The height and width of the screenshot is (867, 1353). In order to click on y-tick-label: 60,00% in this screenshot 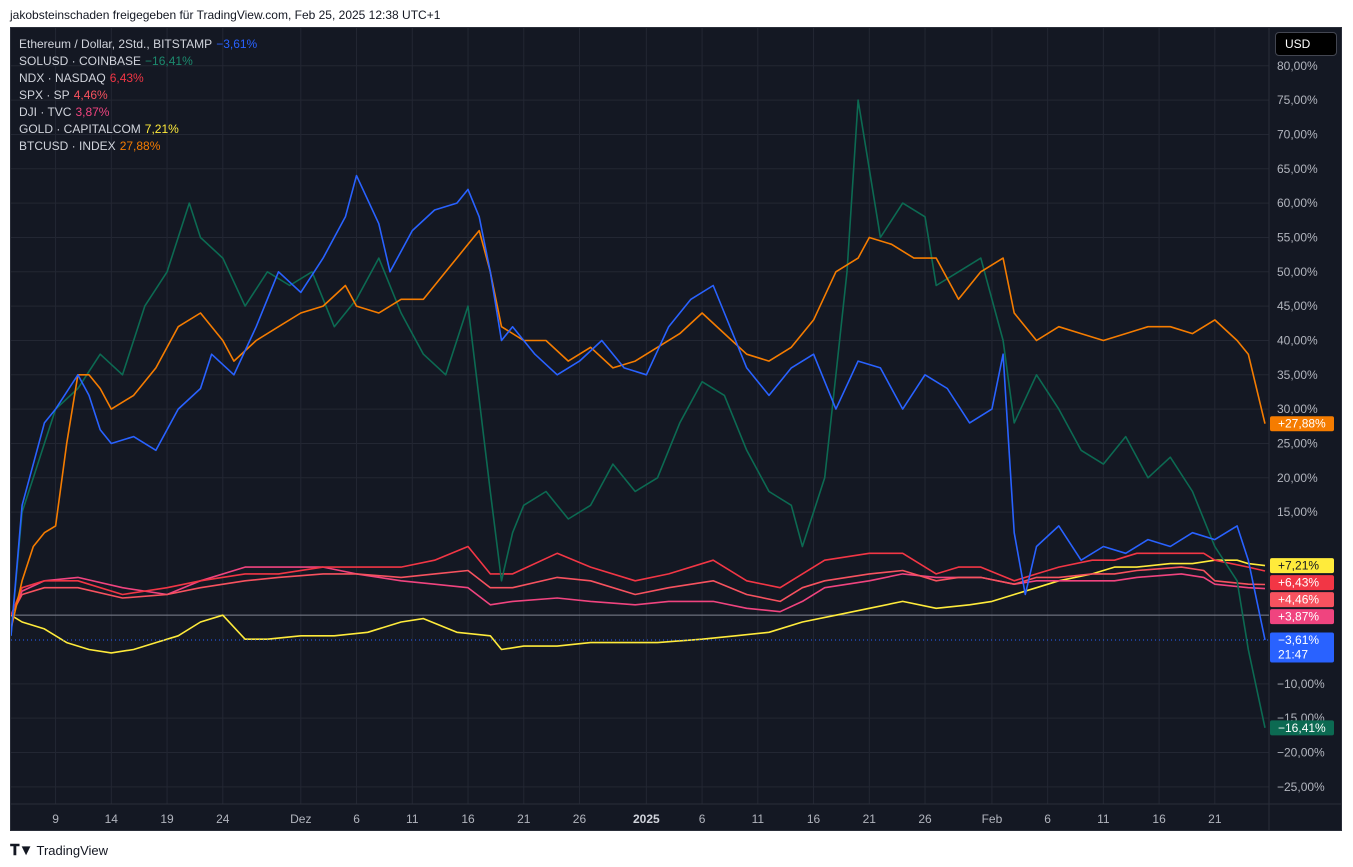, I will do `click(1297, 203)`.